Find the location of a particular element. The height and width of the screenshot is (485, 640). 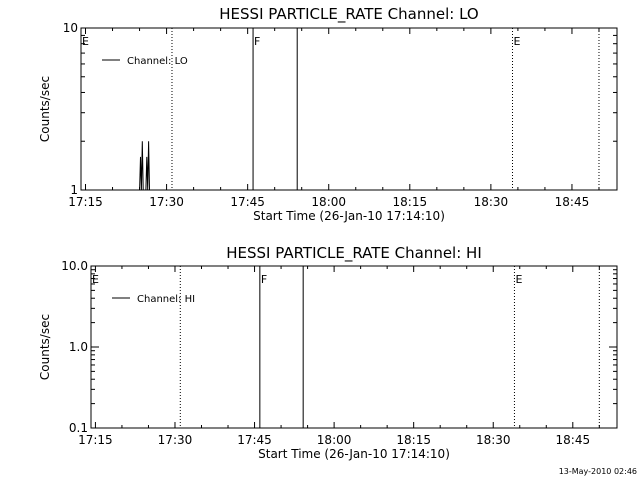

y-tick-label: 10.0 is located at coordinates (74, 266).